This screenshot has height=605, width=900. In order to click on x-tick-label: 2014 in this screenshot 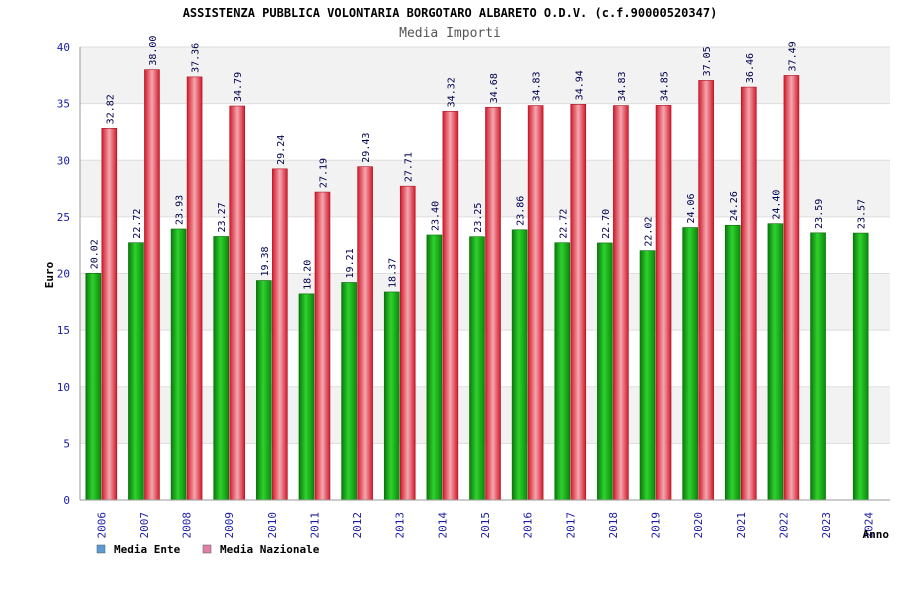, I will do `click(442, 525)`.